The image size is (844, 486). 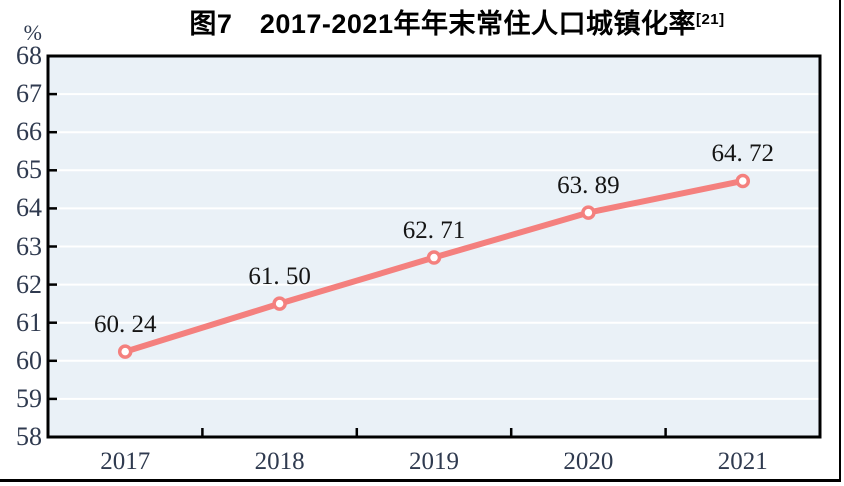 I want to click on x-tick-label: 2021, so click(x=742, y=461).